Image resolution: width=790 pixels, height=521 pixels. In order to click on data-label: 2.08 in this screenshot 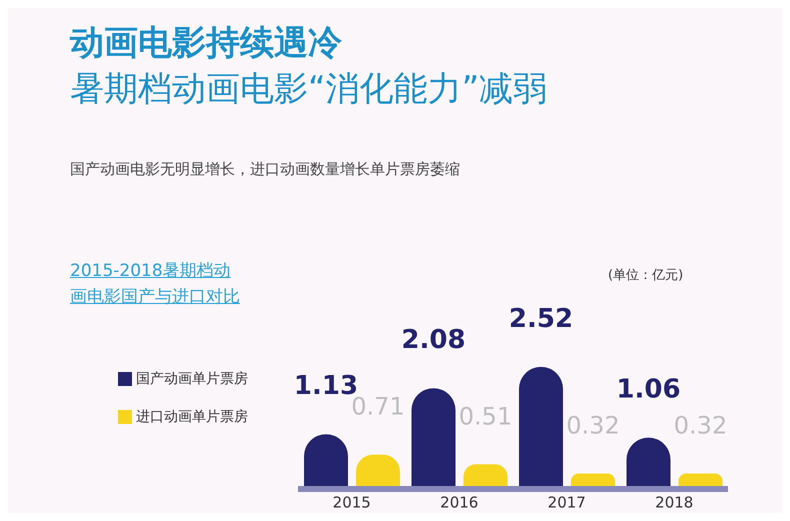, I will do `click(433, 340)`.